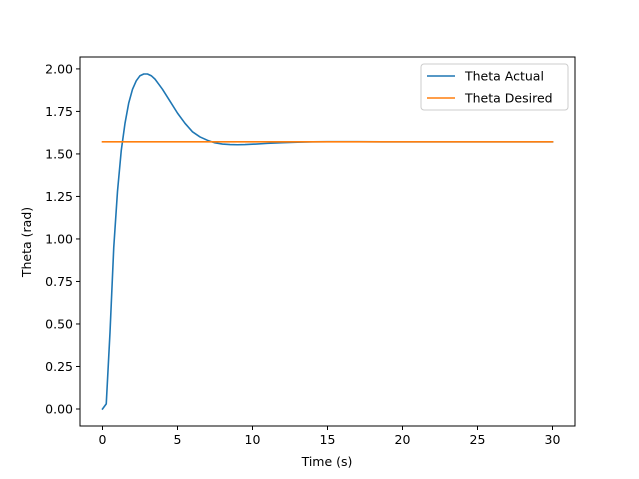 This screenshot has height=479, width=639. Describe the element at coordinates (59, 281) in the screenshot. I see `y-tick-label: 0.75` at that location.